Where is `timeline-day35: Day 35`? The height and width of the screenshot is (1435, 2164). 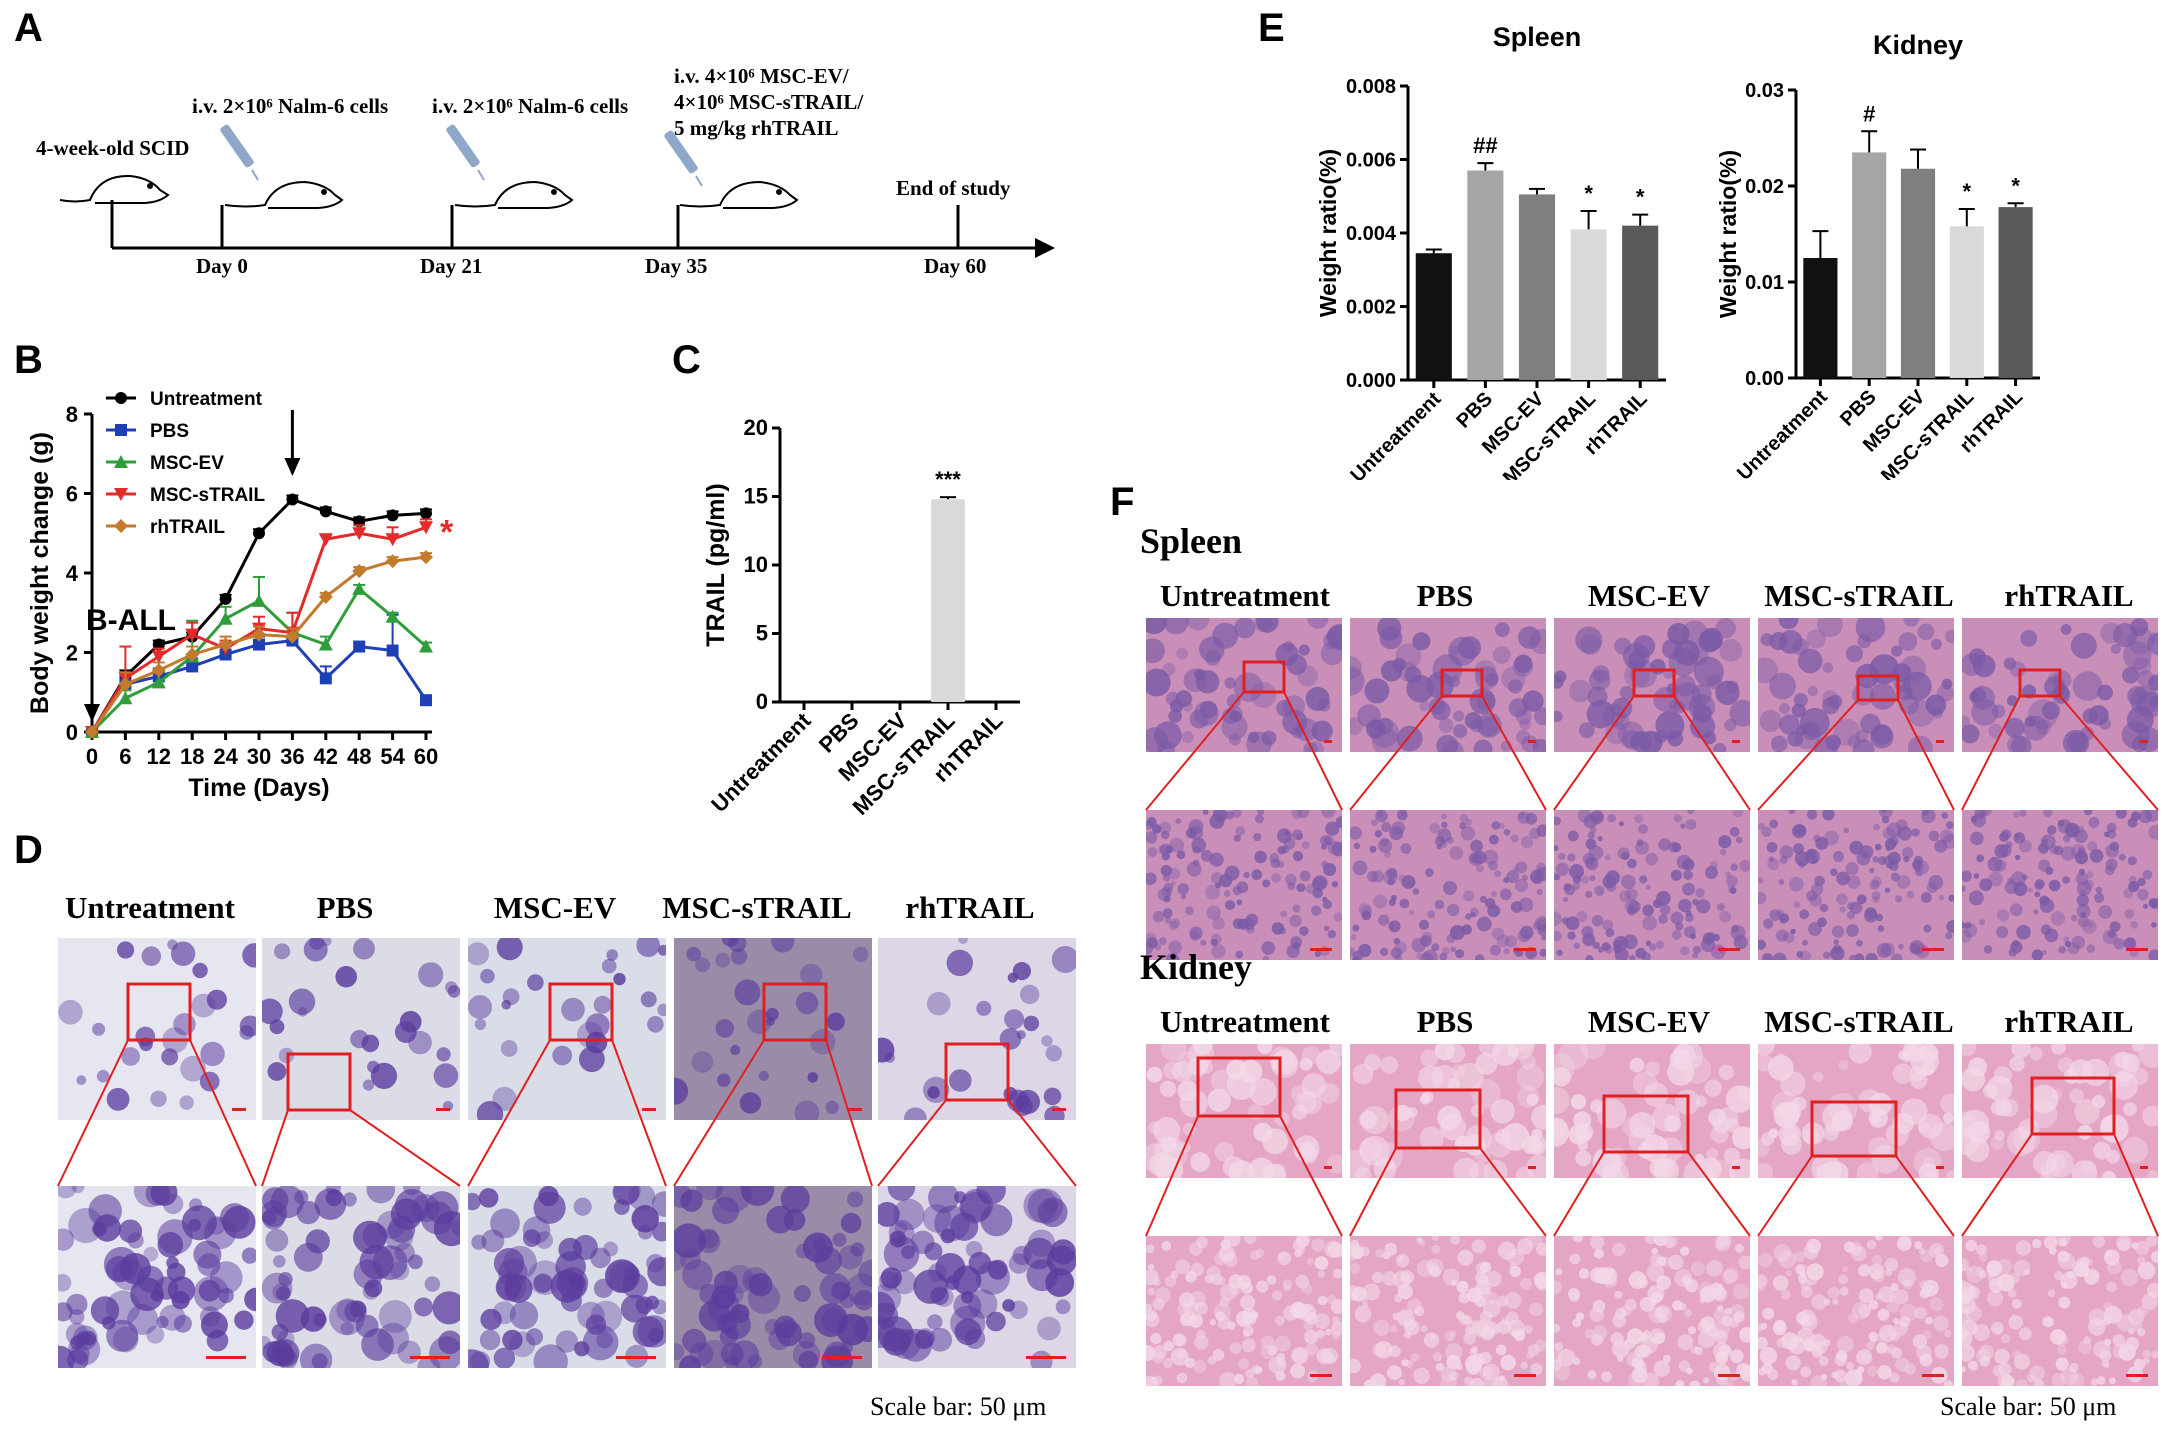
timeline-day35: Day 35 is located at coordinates (676, 266).